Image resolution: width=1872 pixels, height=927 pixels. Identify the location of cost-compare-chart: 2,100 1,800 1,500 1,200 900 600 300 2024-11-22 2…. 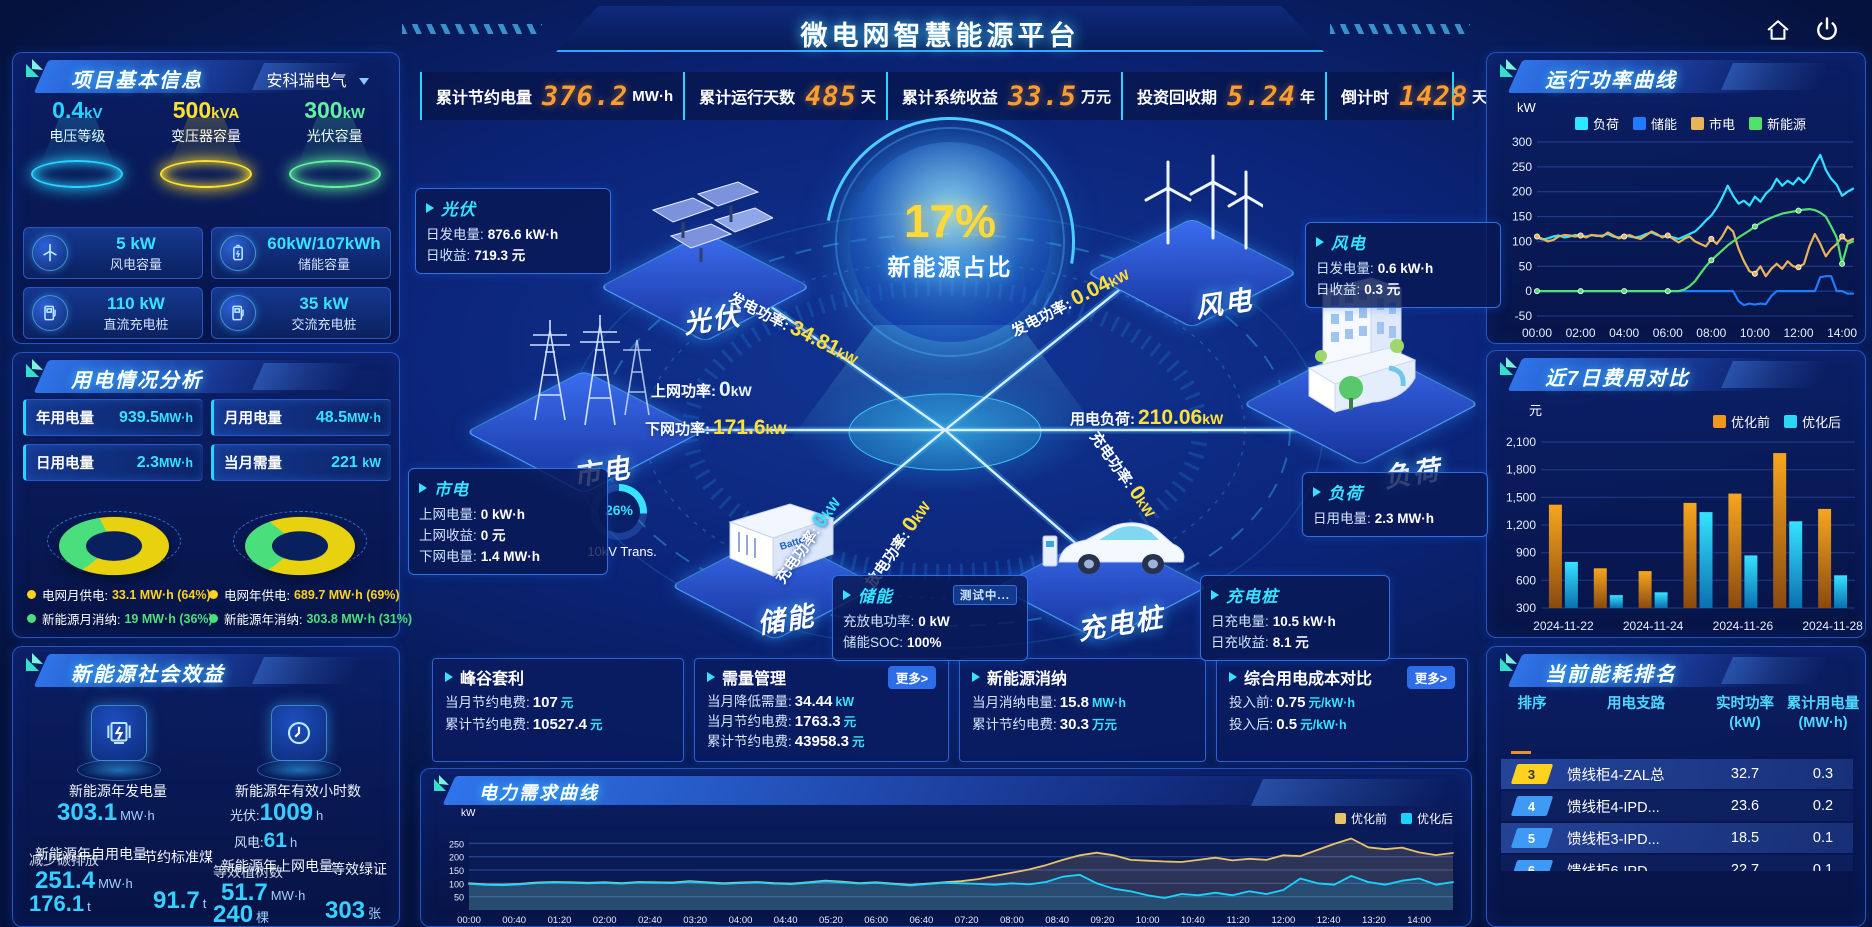
(1684, 534).